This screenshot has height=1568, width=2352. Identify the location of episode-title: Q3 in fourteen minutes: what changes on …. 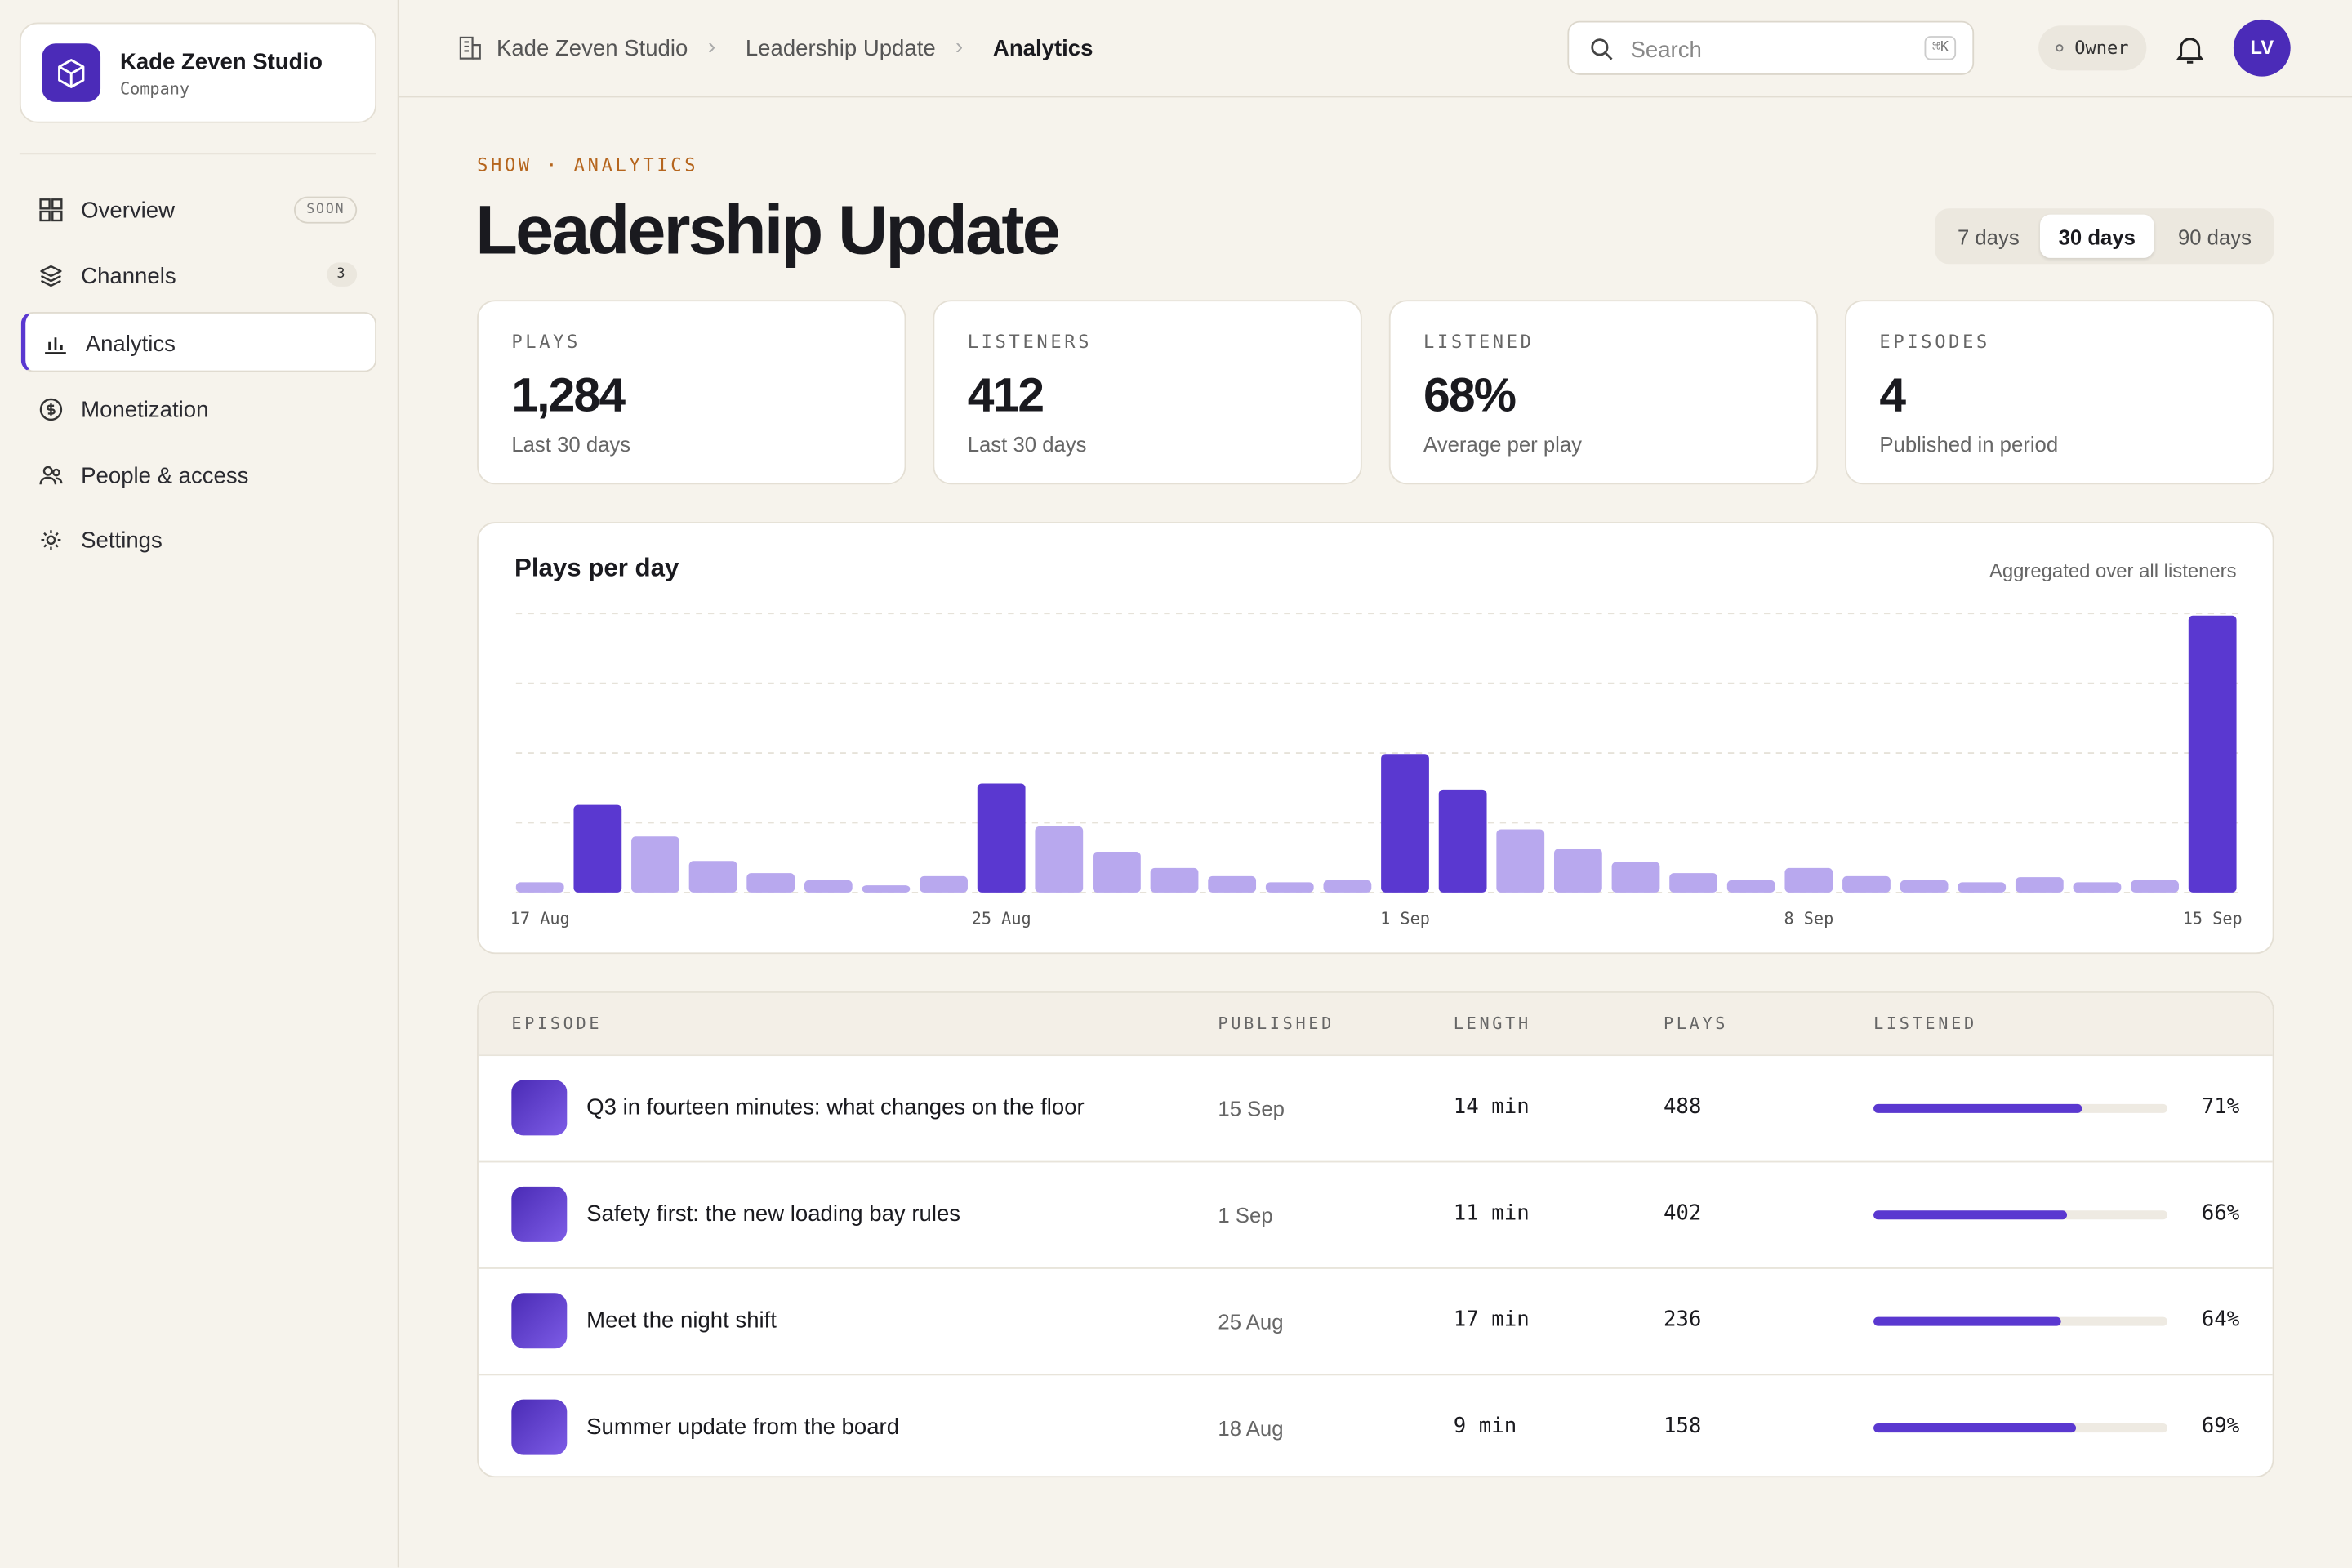
(835, 1107).